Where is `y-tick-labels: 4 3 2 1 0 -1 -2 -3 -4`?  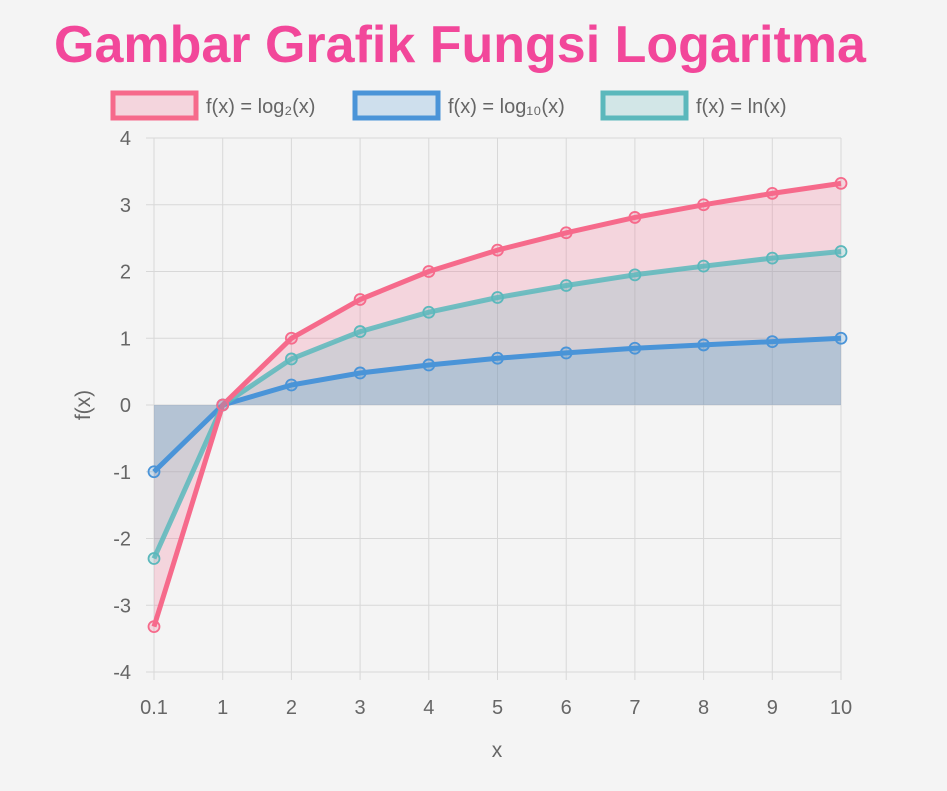
y-tick-labels: 4 3 2 1 0 -1 -2 -3 -4 is located at coordinates (122, 406).